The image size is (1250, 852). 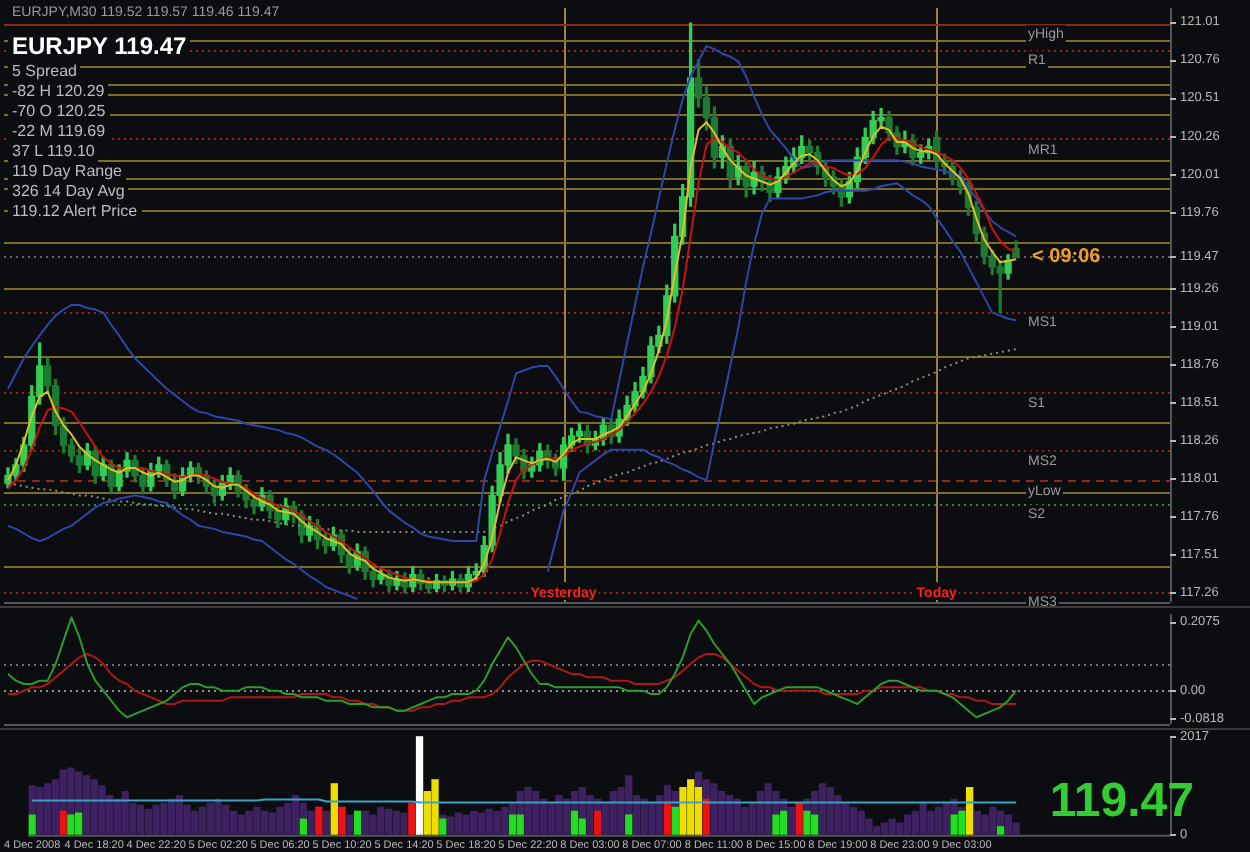 What do you see at coordinates (1067, 256) in the screenshot?
I see `annotation: < 09:06` at bounding box center [1067, 256].